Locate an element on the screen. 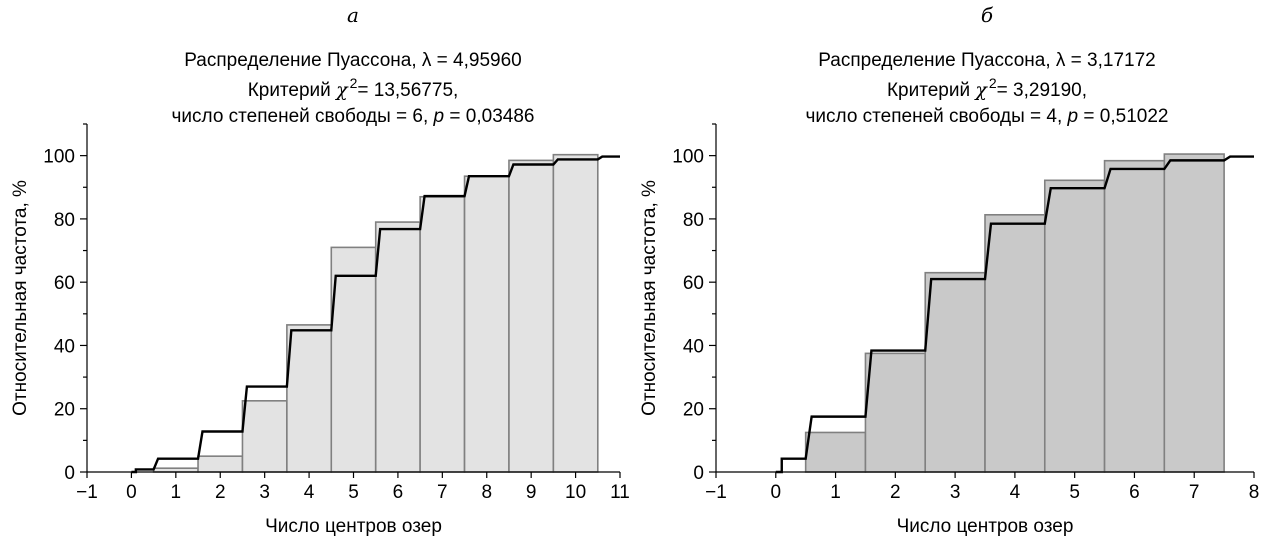  title-part: число степеней свободы = 4, is located at coordinates (937, 116).